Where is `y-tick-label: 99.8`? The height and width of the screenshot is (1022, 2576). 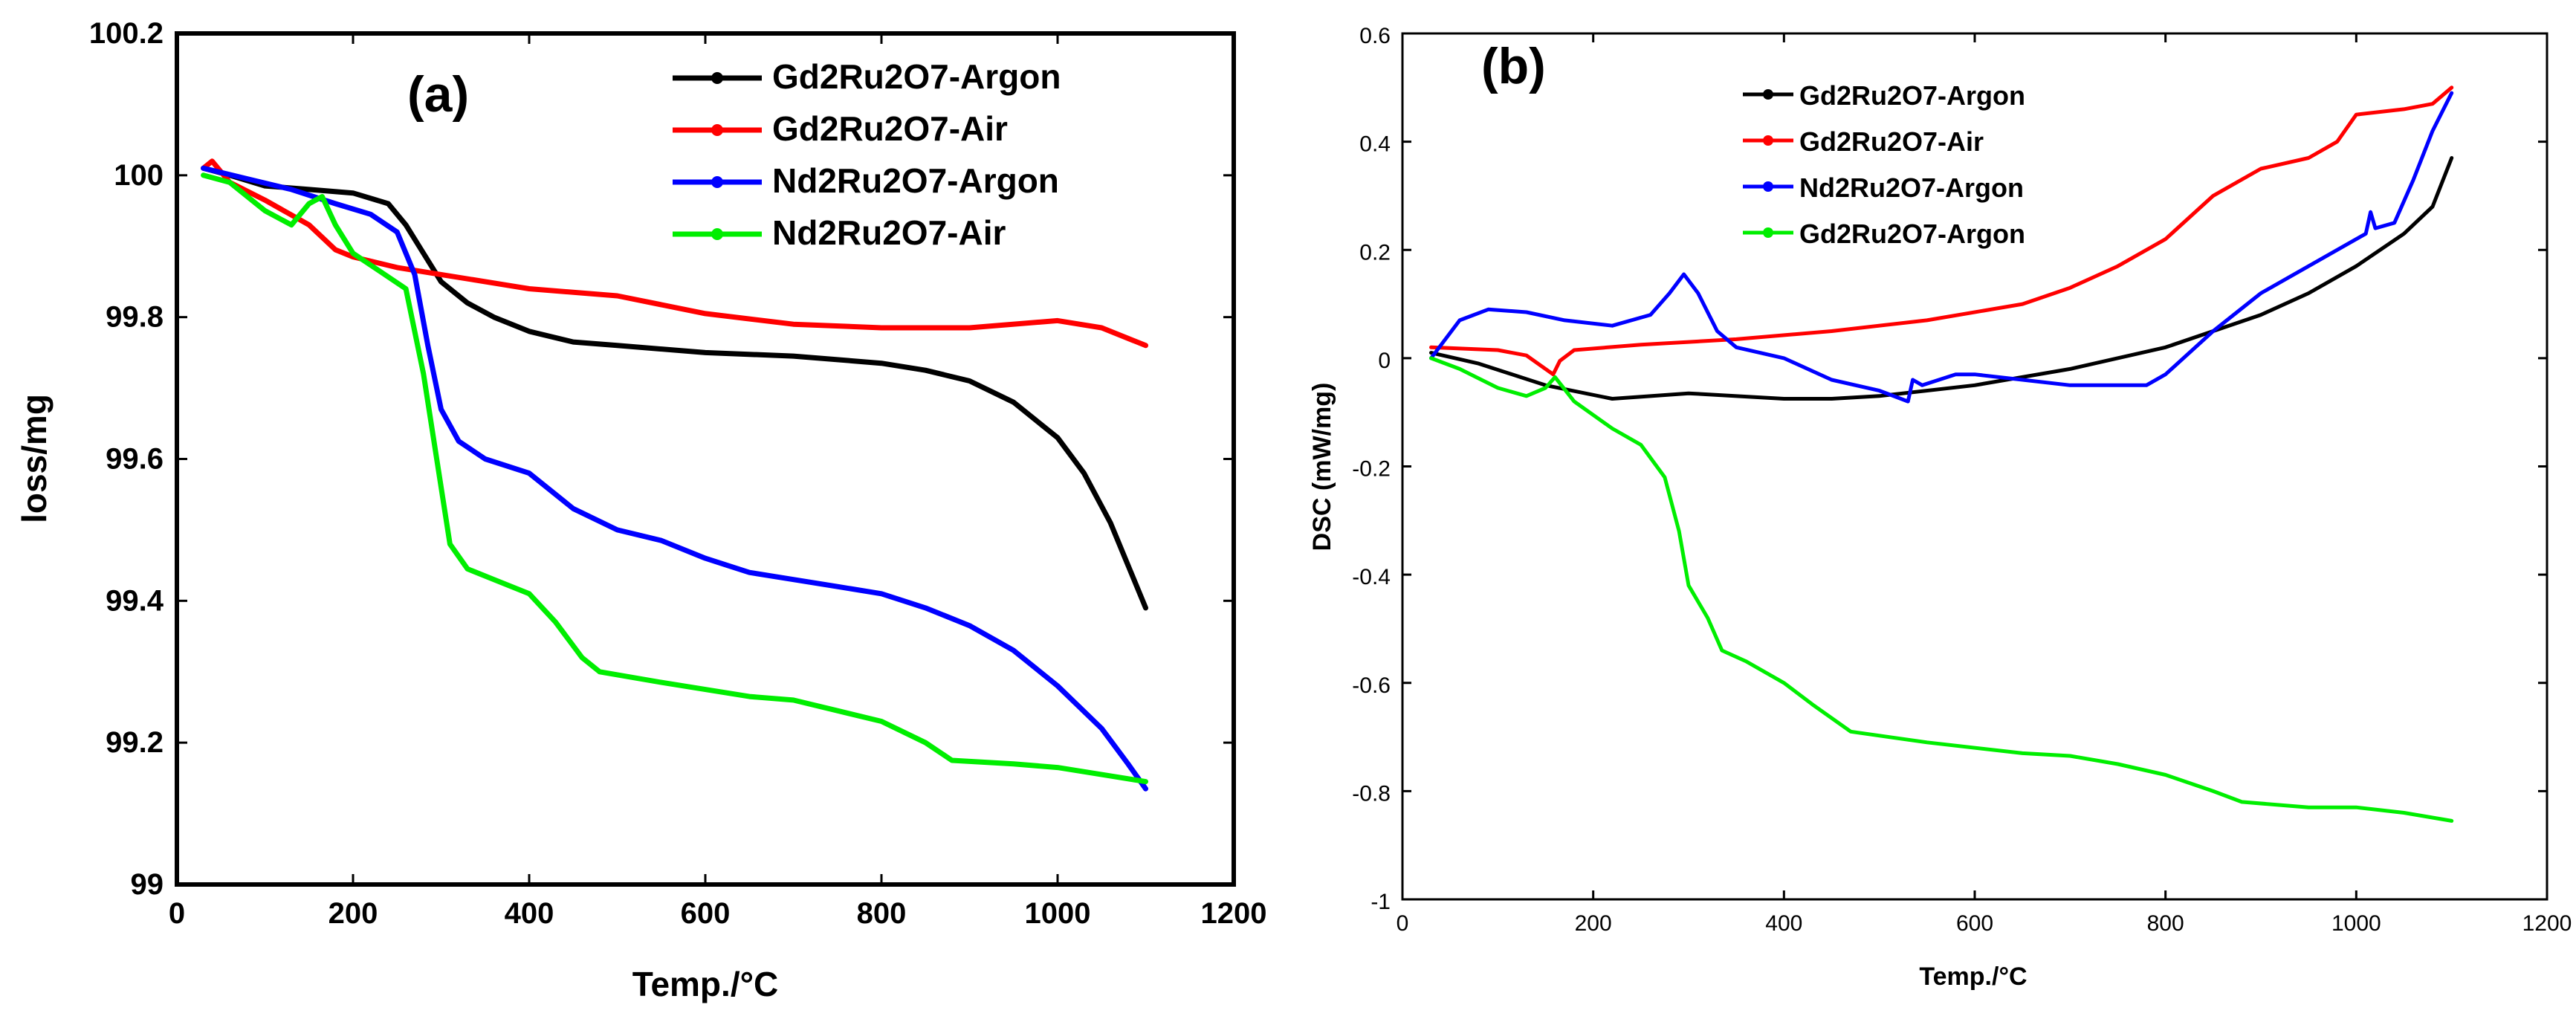 y-tick-label: 99.8 is located at coordinates (135, 317).